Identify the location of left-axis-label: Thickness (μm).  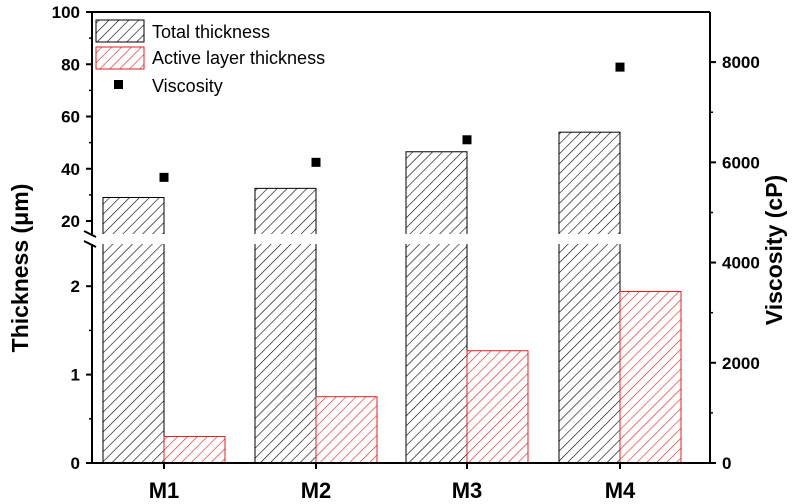
(20, 268).